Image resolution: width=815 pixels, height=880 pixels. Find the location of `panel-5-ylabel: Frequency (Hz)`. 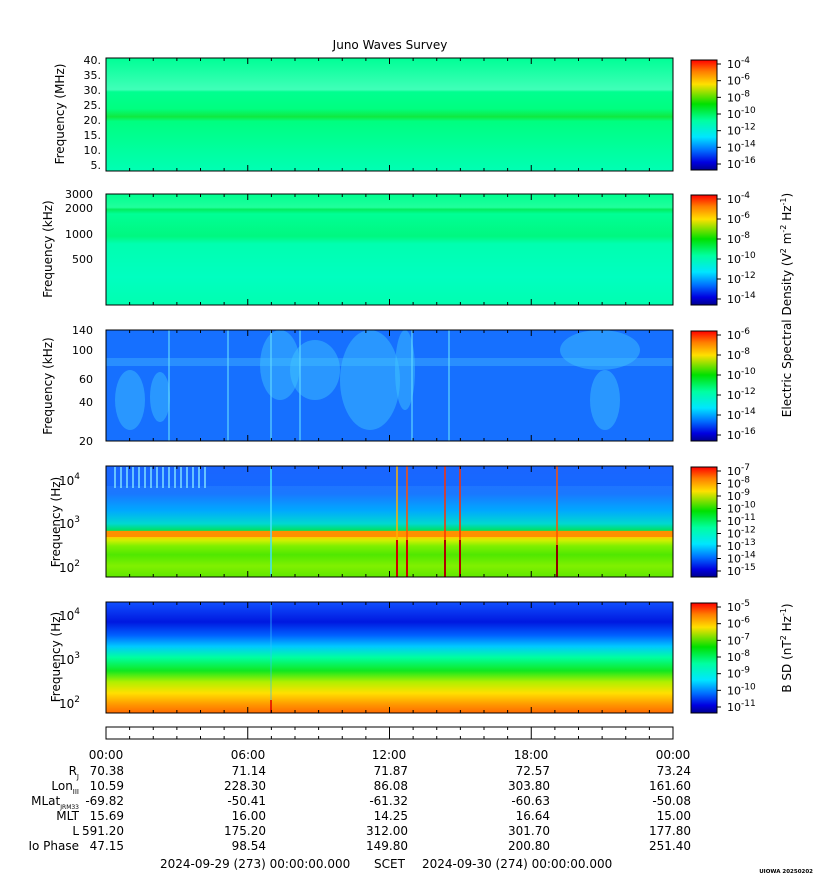

panel-5-ylabel: Frequency (Hz) is located at coordinates (56, 657).